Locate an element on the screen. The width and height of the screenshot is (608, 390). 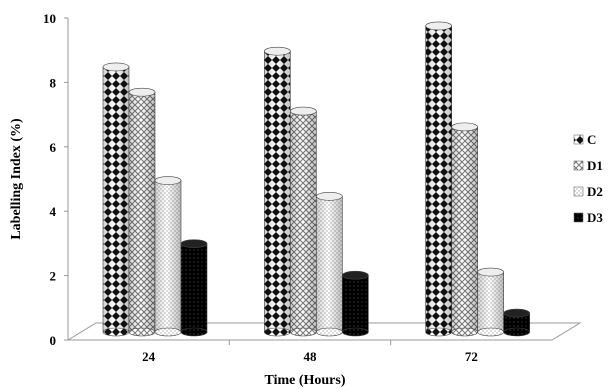
y-tick-label: 0 is located at coordinates (53, 340).